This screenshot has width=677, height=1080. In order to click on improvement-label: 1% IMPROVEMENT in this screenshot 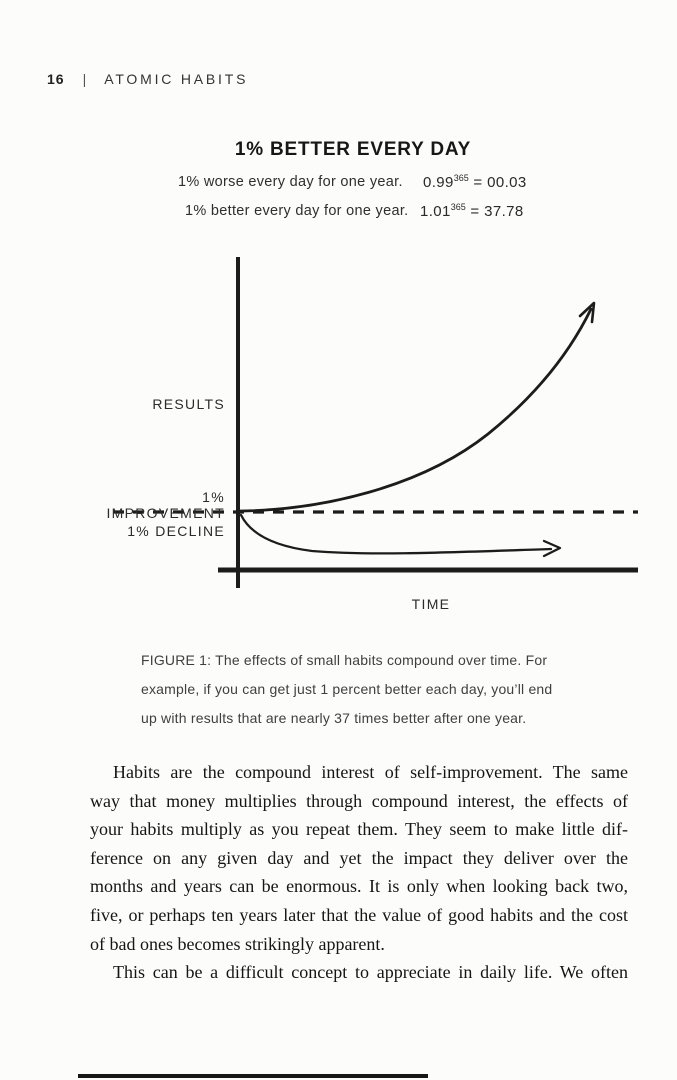, I will do `click(165, 505)`.